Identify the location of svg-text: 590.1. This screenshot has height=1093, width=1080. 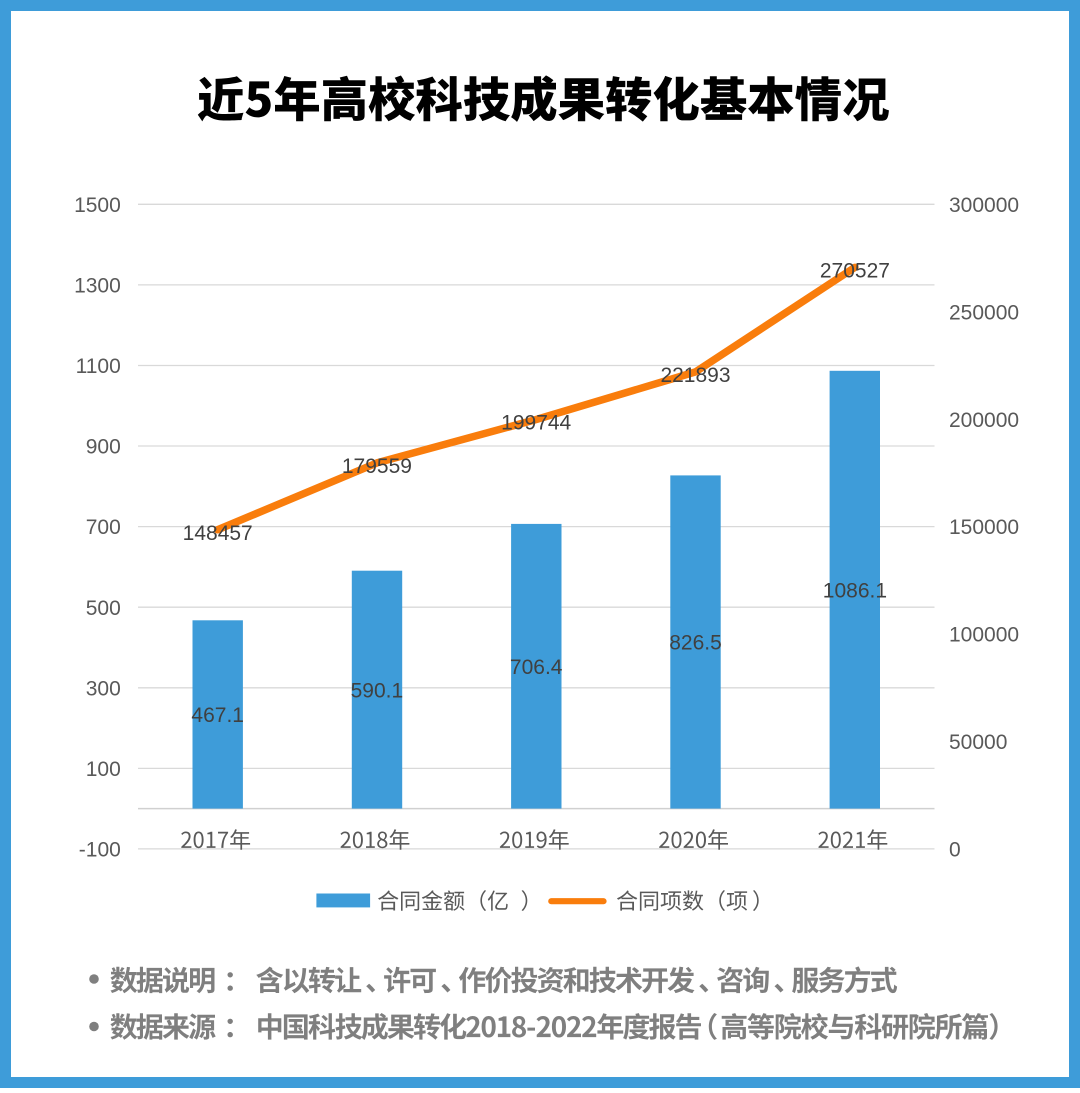
(377, 690).